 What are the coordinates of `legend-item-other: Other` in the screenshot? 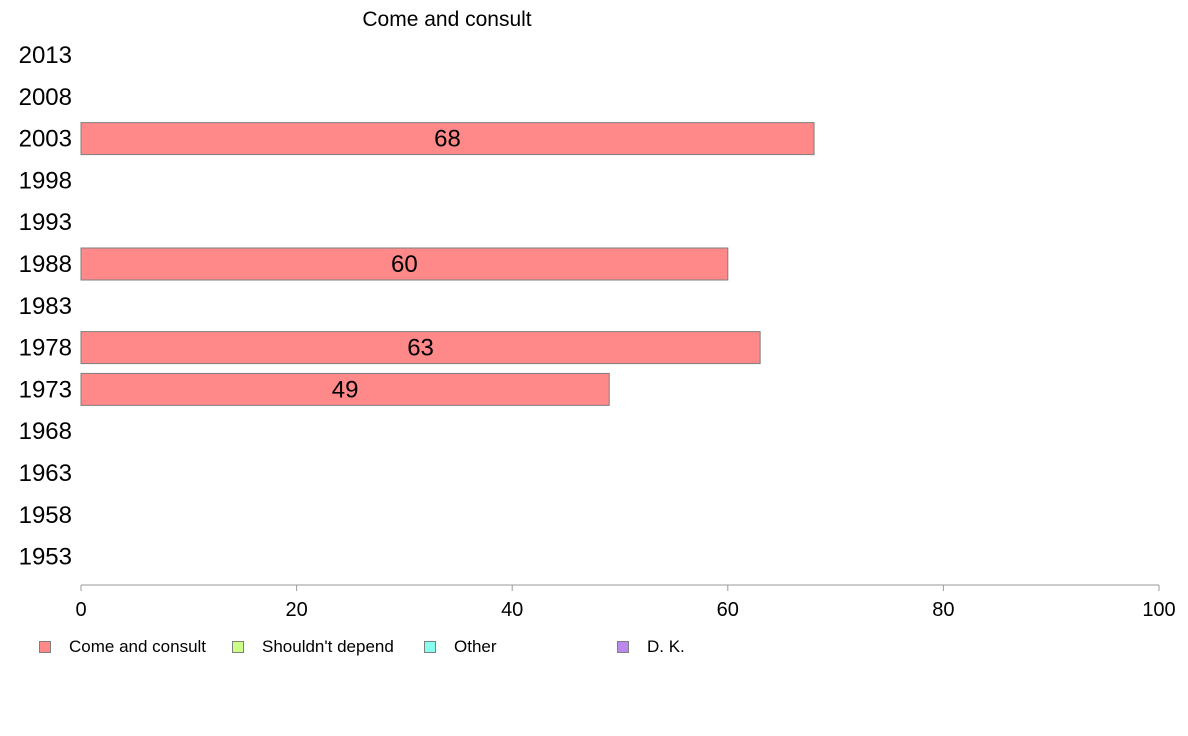 It's located at (460, 647).